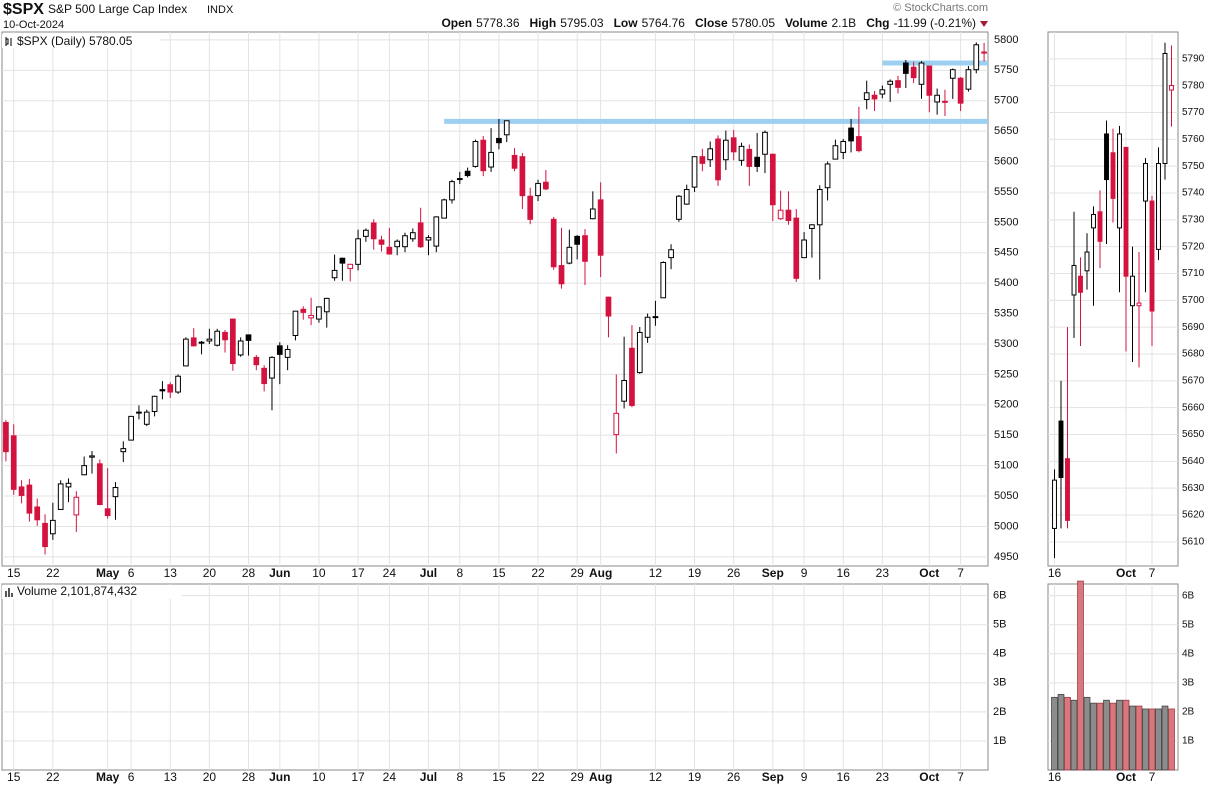  What do you see at coordinates (108, 573) in the screenshot?
I see `x-tick-label: May` at bounding box center [108, 573].